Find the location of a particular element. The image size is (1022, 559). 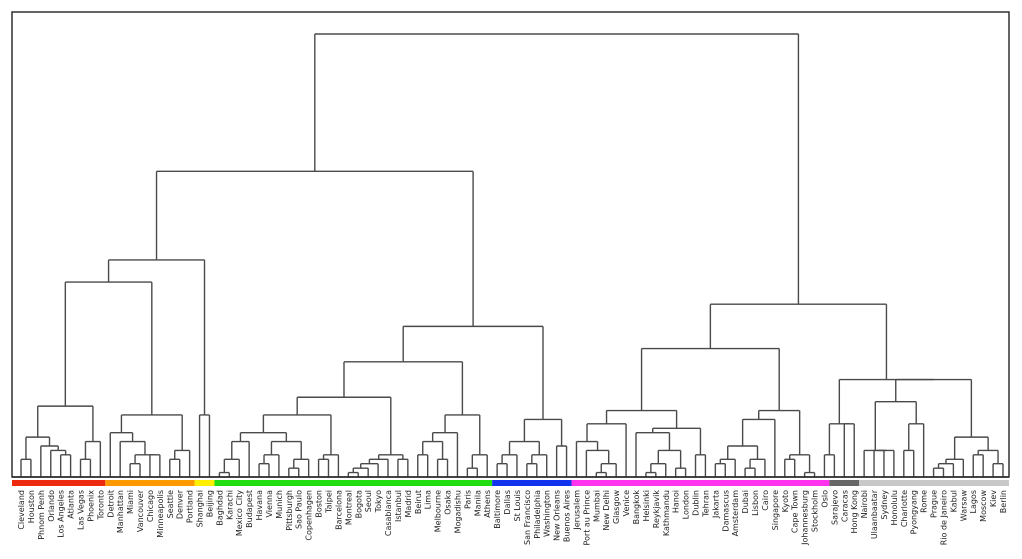

leaf-label: London is located at coordinates (686, 504).